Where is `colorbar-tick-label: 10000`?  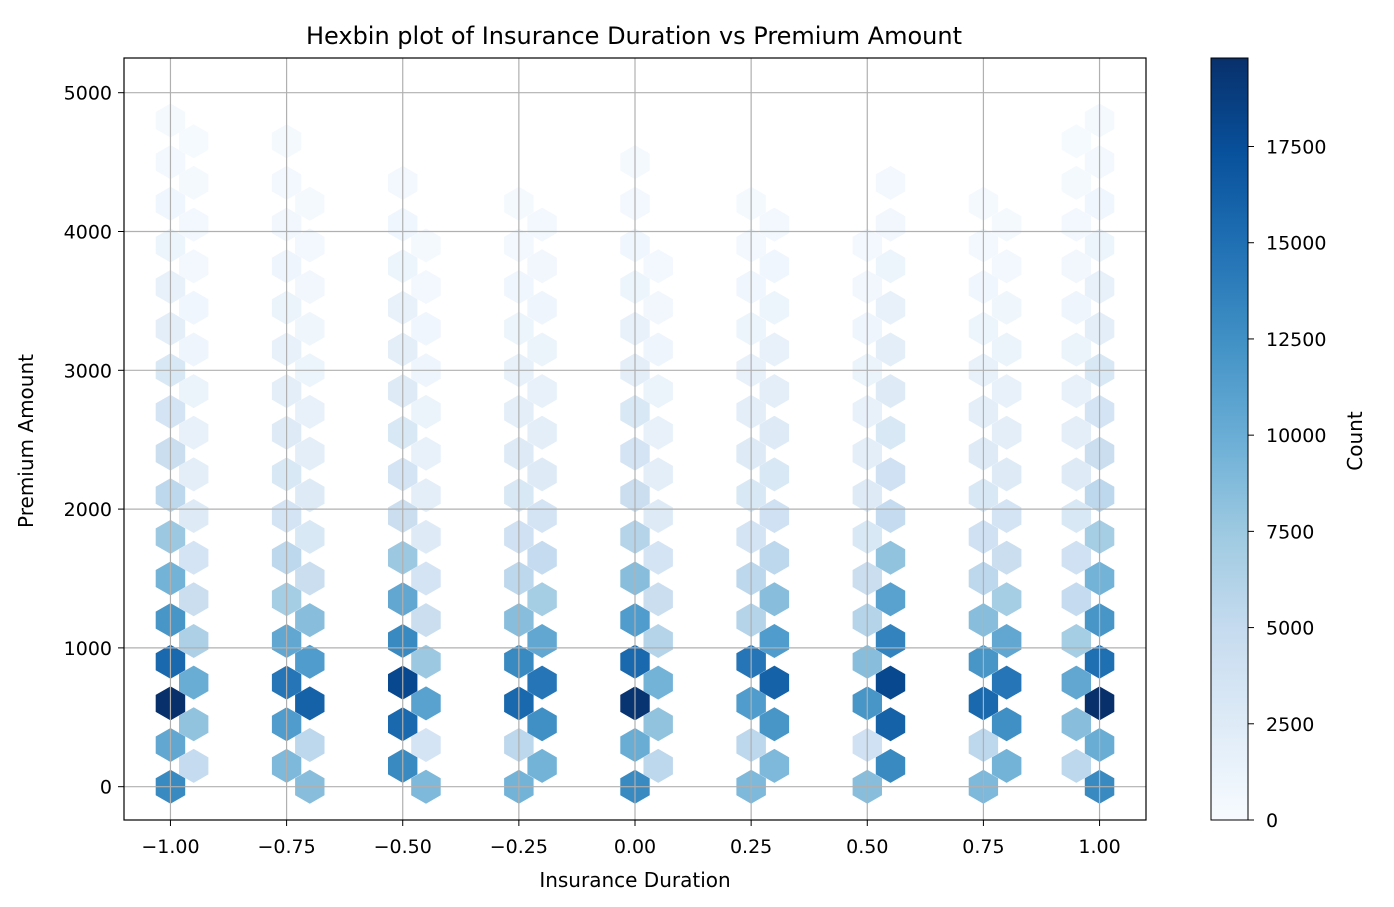
colorbar-tick-label: 10000 is located at coordinates (1296, 436).